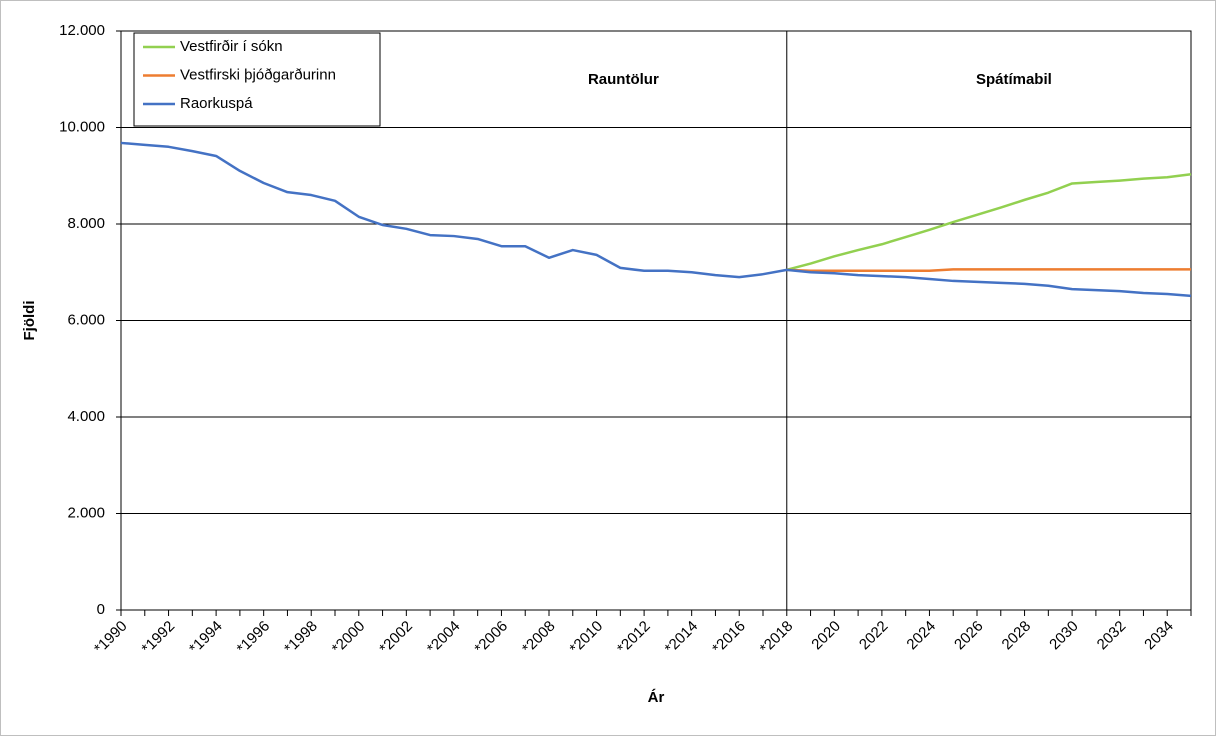 This screenshot has height=736, width=1216. Describe the element at coordinates (1014, 79) in the screenshot. I see `annotation: Spátímabil` at that location.